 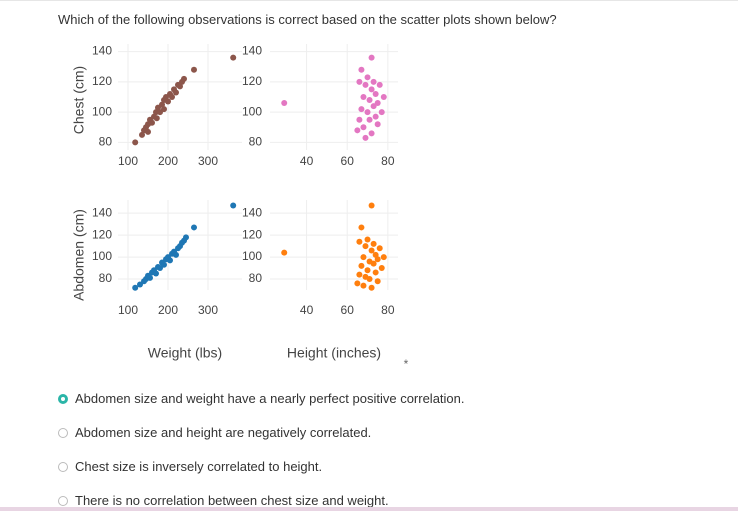 I want to click on x-tick-label: 200, so click(x=168, y=161).